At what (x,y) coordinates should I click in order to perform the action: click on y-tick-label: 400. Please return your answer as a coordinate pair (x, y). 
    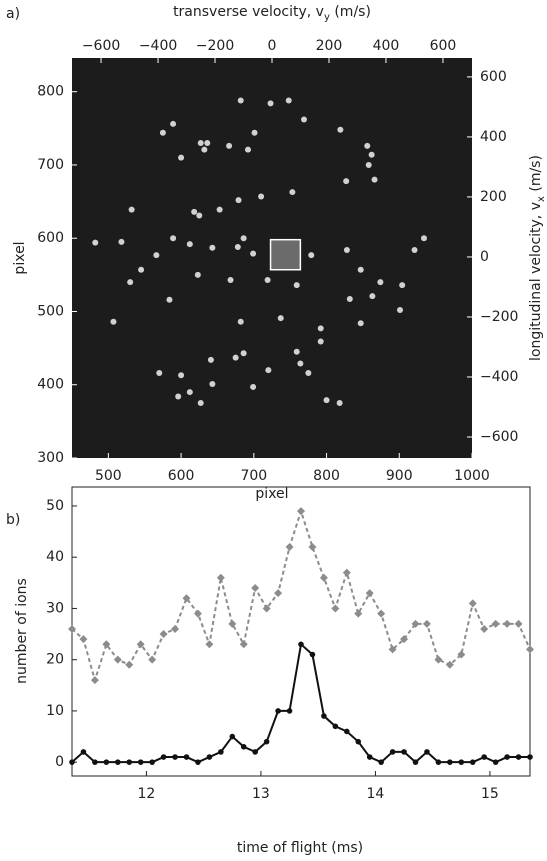
    Looking at the image, I should click on (50, 385).